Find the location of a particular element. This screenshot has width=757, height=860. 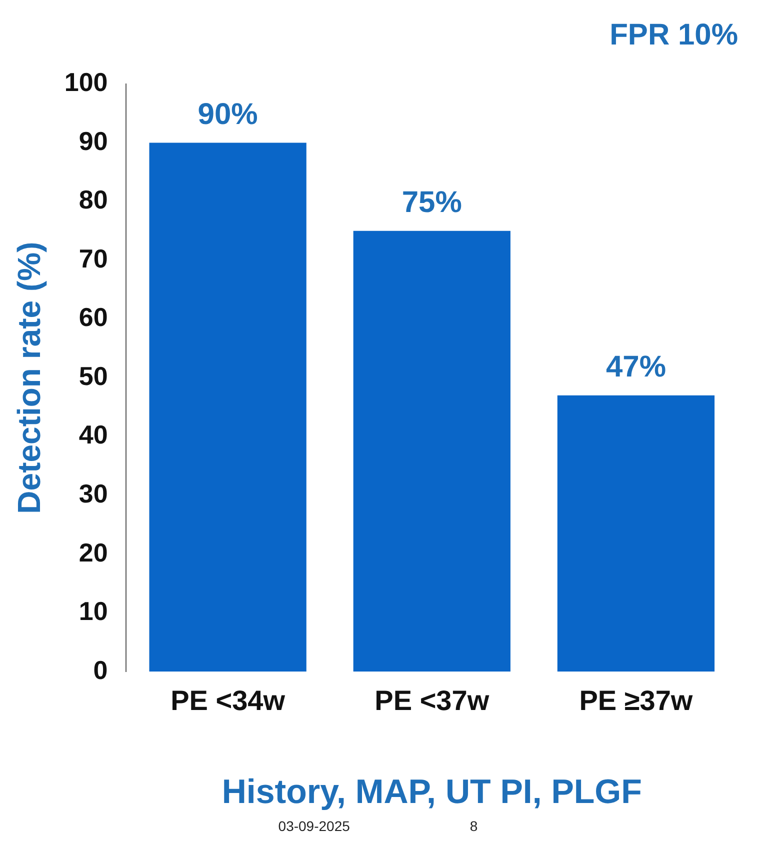

x-tick-label: PE ≥37w is located at coordinates (636, 700).